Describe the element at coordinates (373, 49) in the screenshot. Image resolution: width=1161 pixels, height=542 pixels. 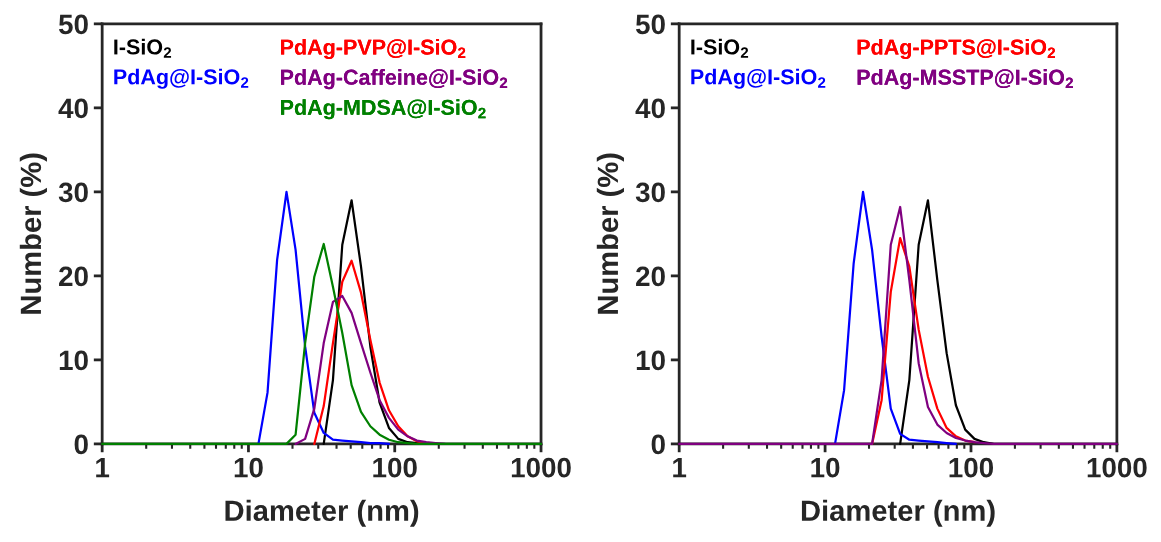
I see `text: PdAg-PVP@I-SiO$_{2}$` at that location.